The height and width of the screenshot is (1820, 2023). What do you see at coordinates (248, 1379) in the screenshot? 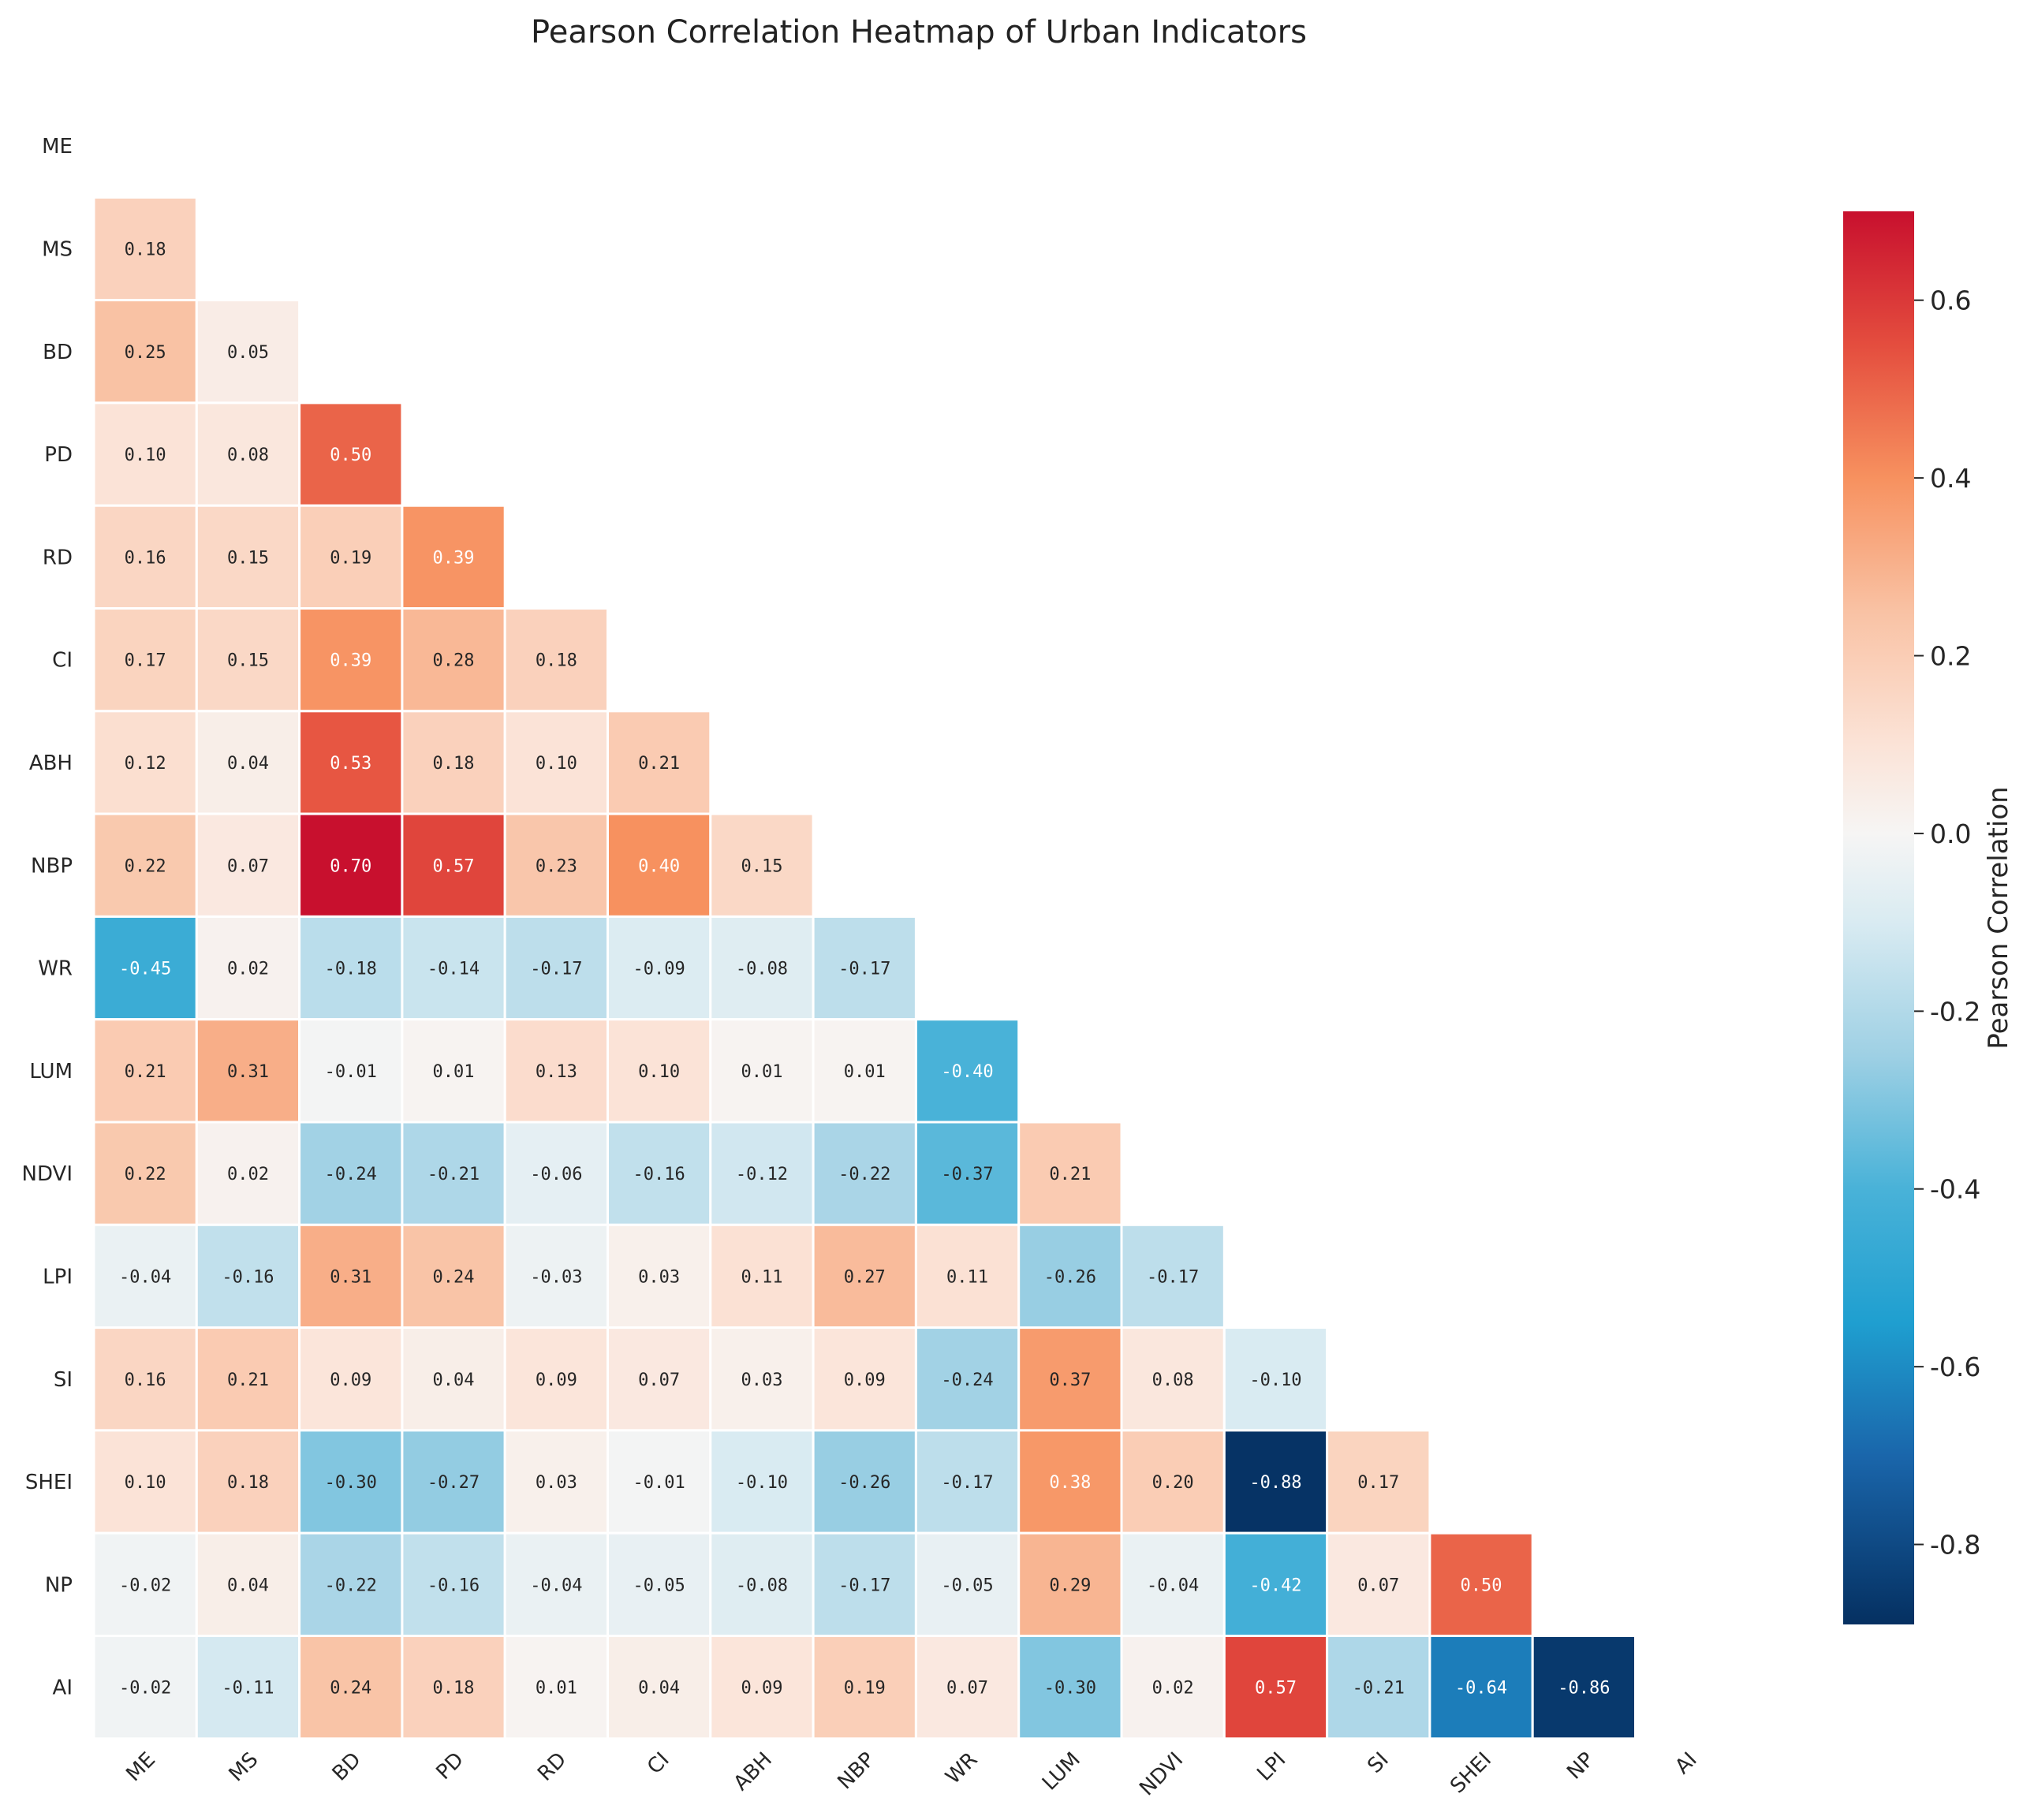
I see `cell-SI-MS` at bounding box center [248, 1379].